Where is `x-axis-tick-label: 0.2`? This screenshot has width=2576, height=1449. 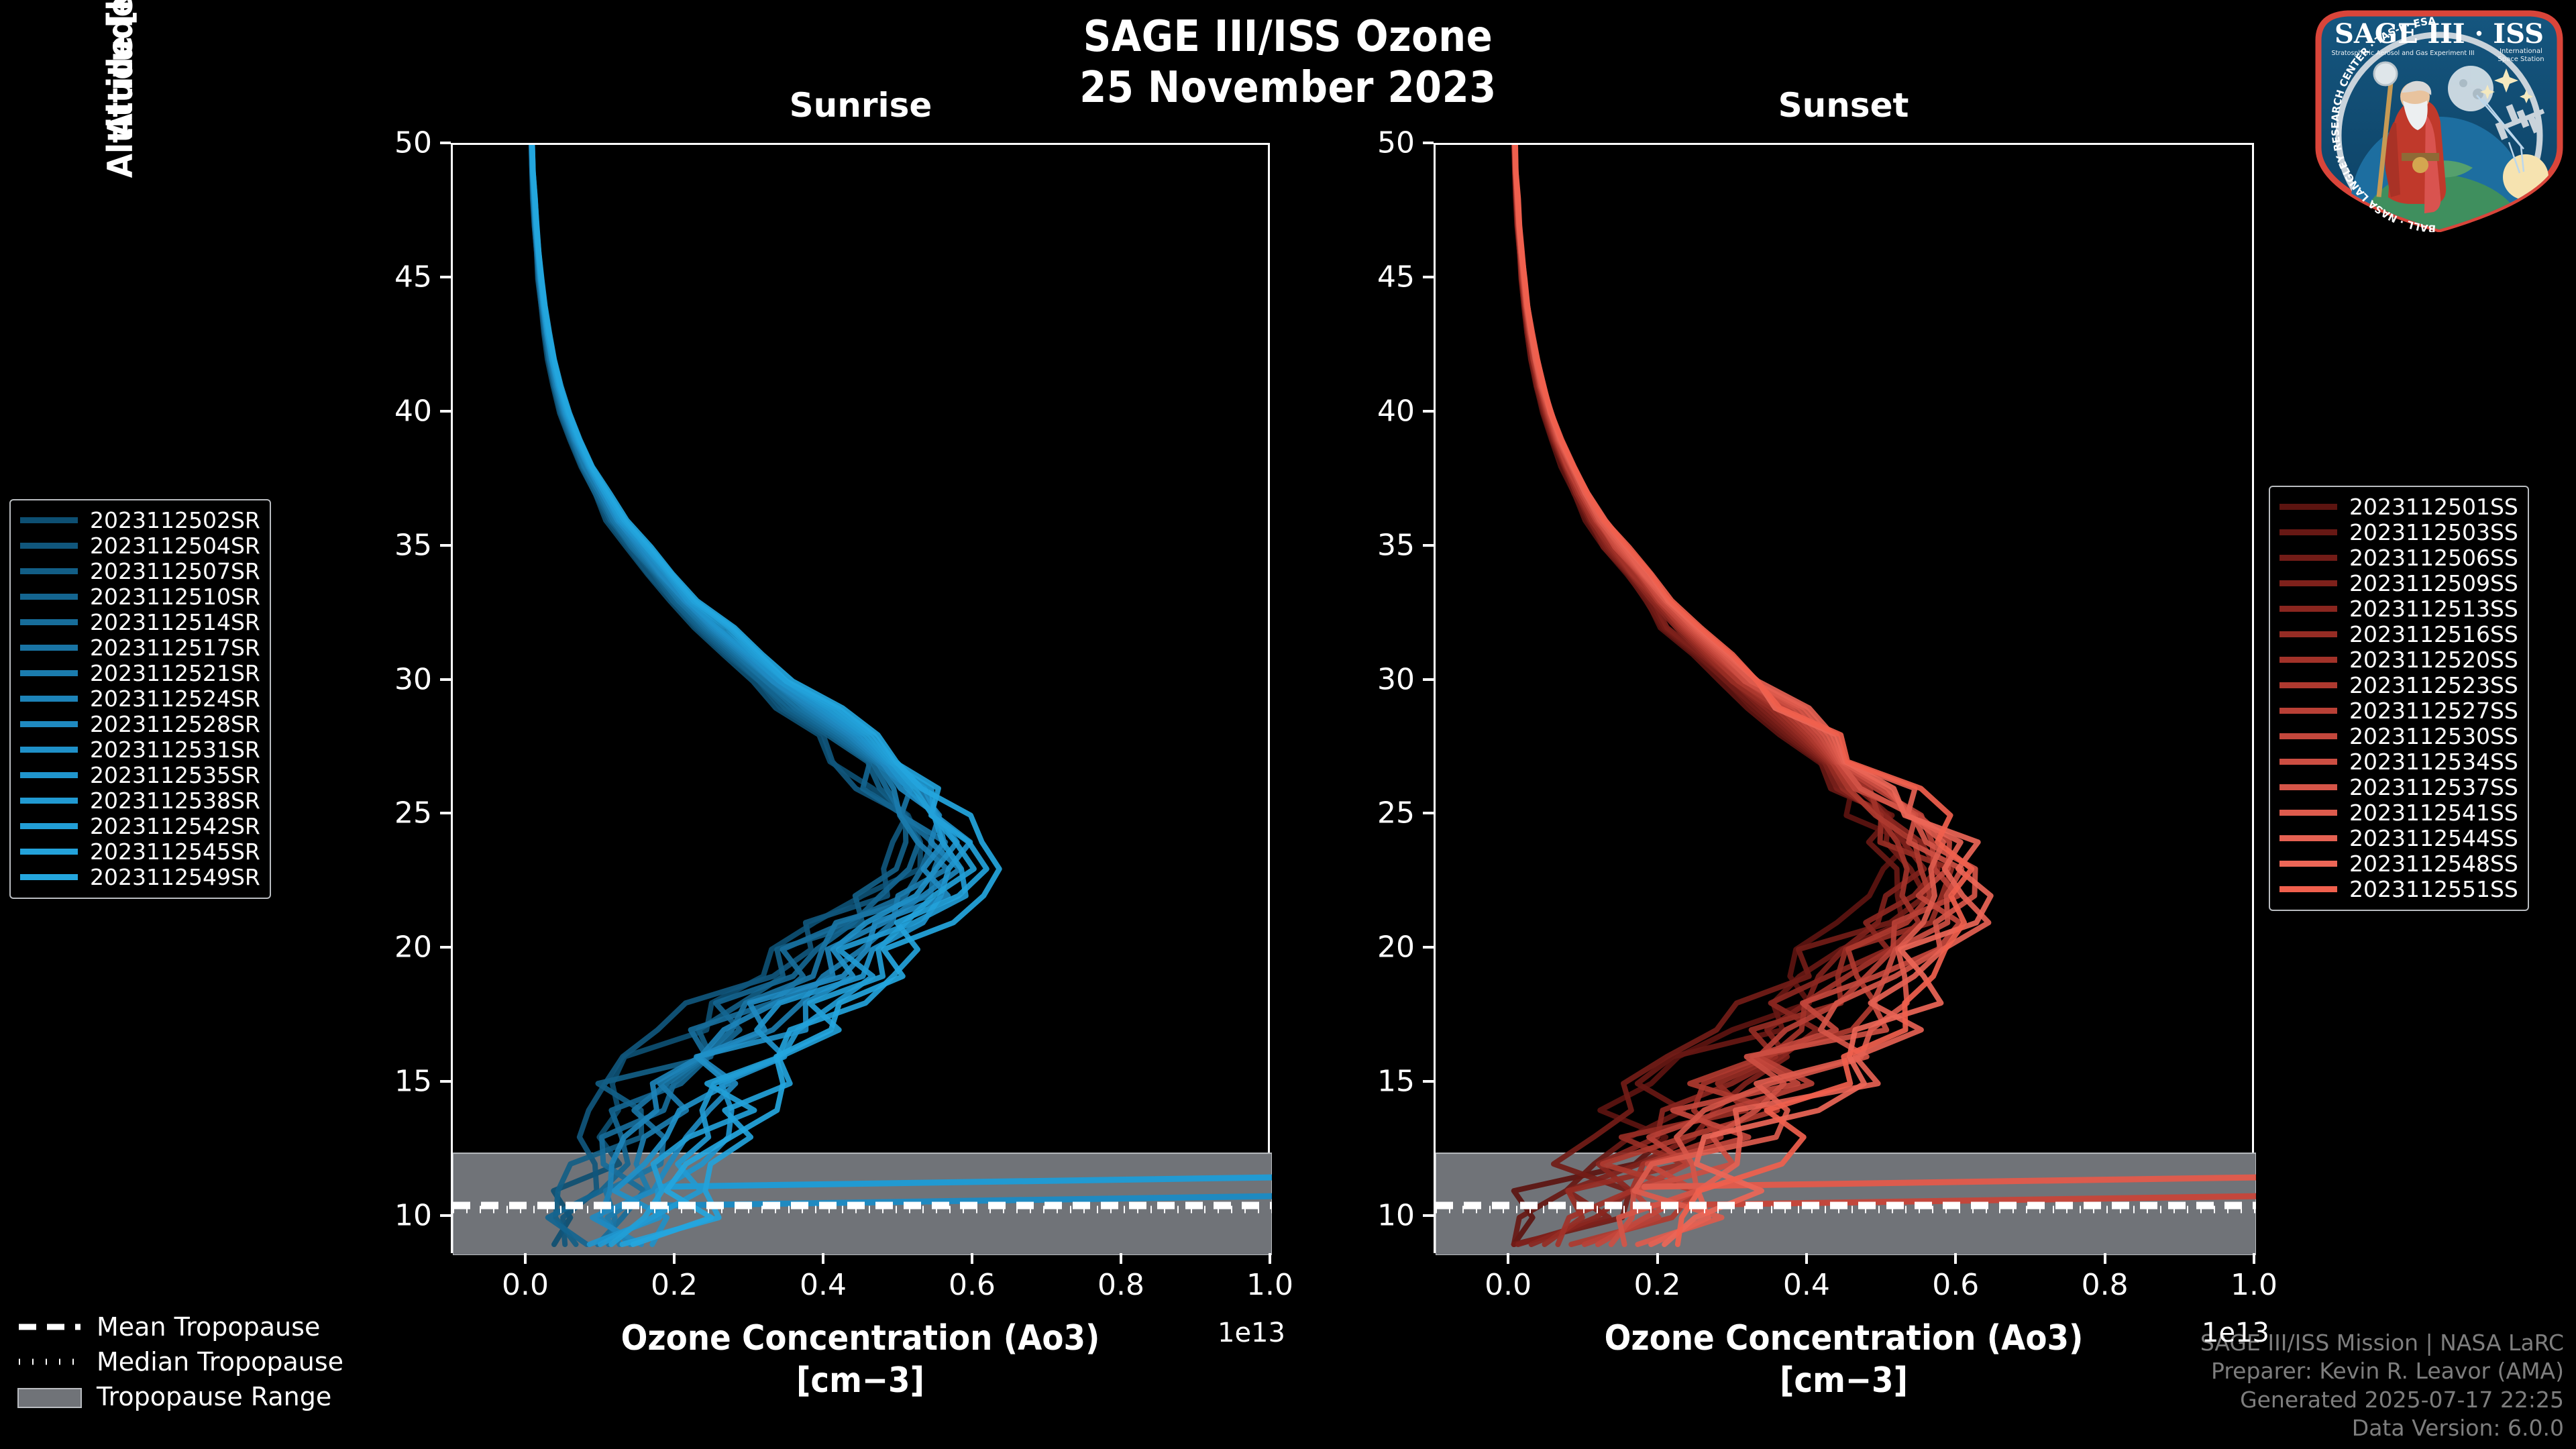
x-axis-tick-label: 0.2 is located at coordinates (674, 1285).